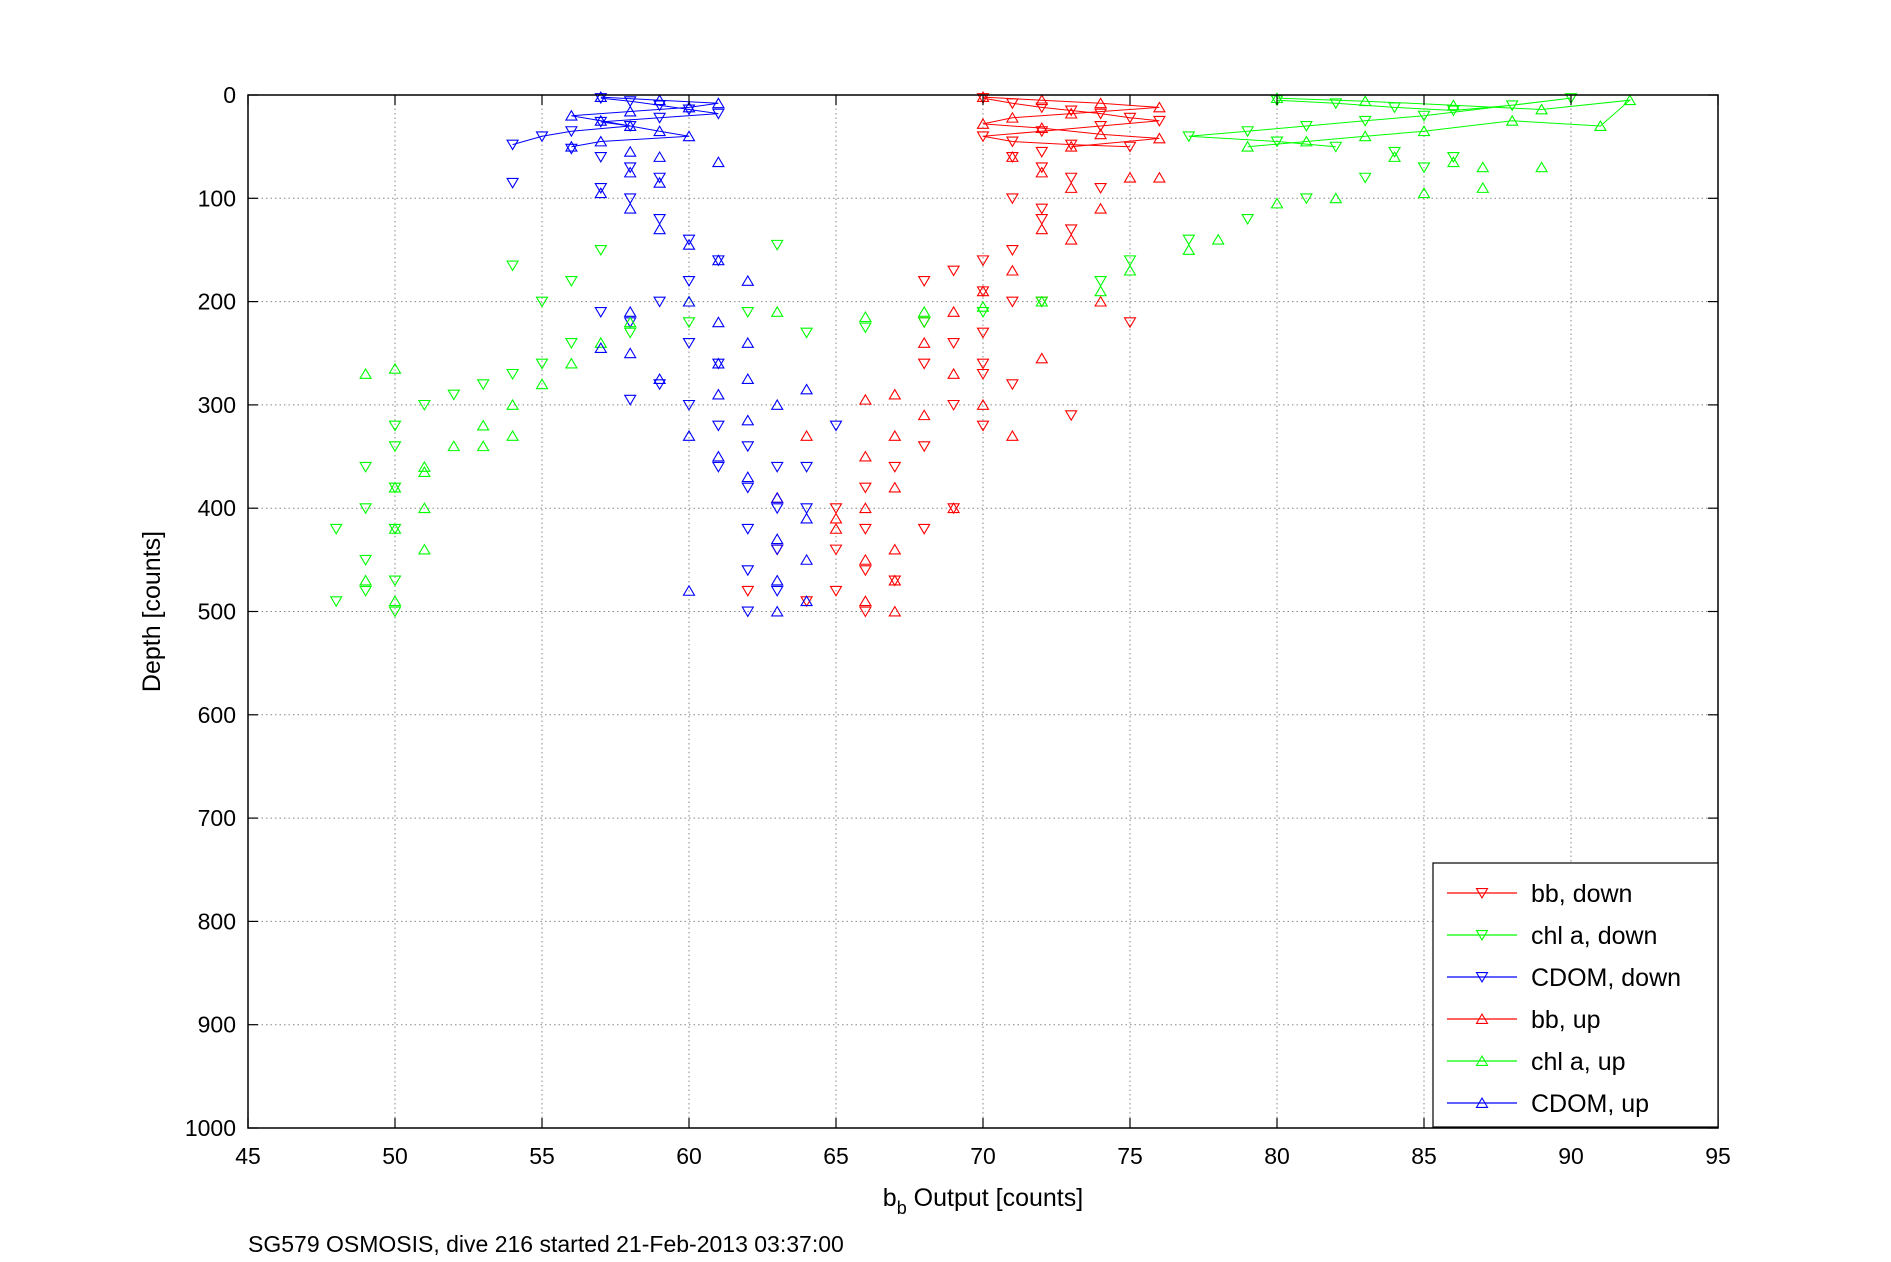  What do you see at coordinates (217, 715) in the screenshot?
I see `y-tick-label: 600` at bounding box center [217, 715].